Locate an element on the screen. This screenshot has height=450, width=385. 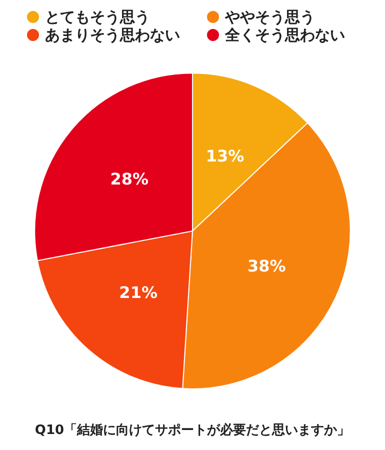
data-label: 21% is located at coordinates (138, 292).